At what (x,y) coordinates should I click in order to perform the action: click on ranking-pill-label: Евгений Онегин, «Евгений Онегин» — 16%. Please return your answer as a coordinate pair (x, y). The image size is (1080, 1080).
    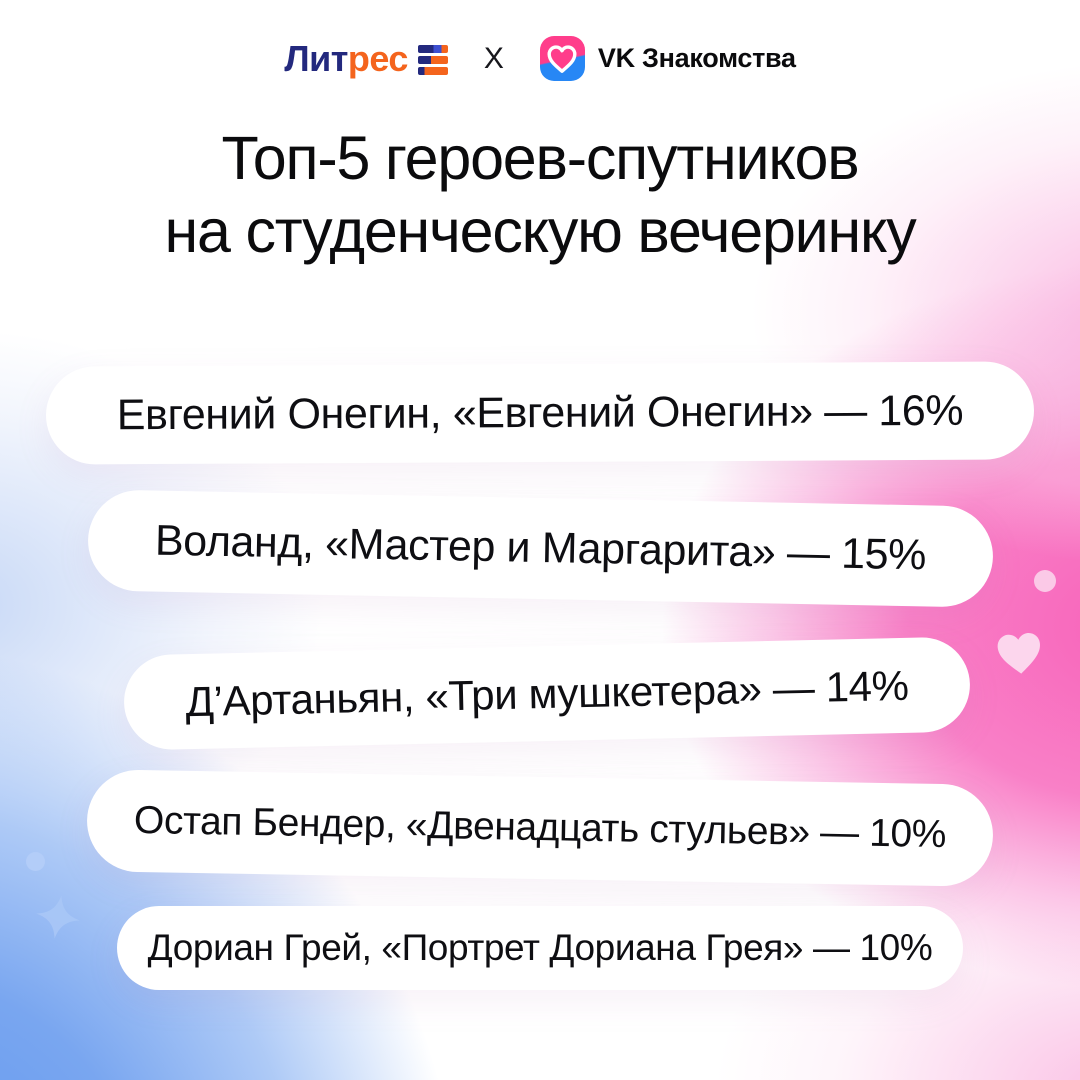
    Looking at the image, I should click on (540, 412).